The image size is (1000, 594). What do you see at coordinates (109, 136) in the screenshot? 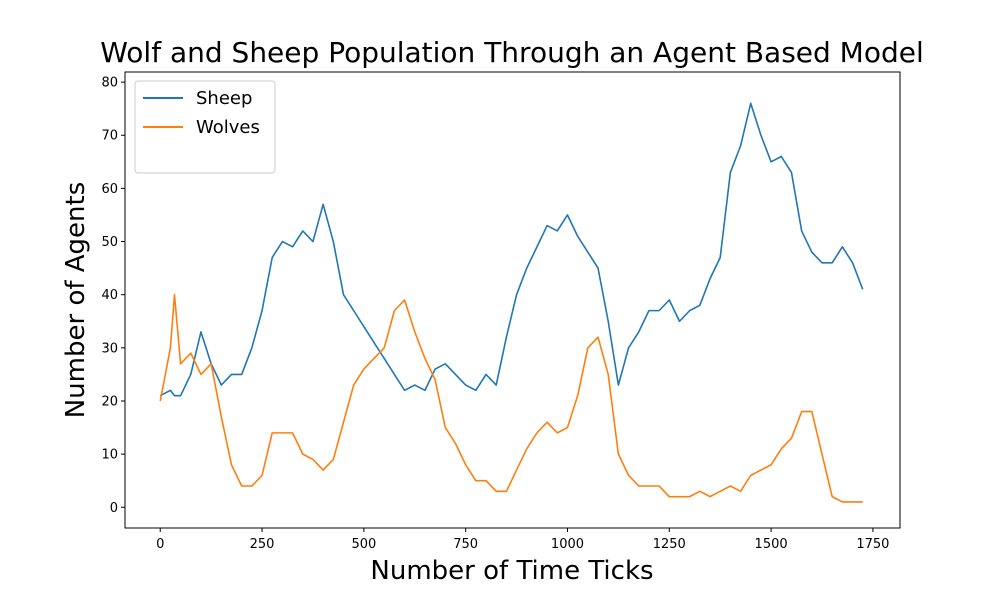
I see `y-tick-label: 70` at bounding box center [109, 136].